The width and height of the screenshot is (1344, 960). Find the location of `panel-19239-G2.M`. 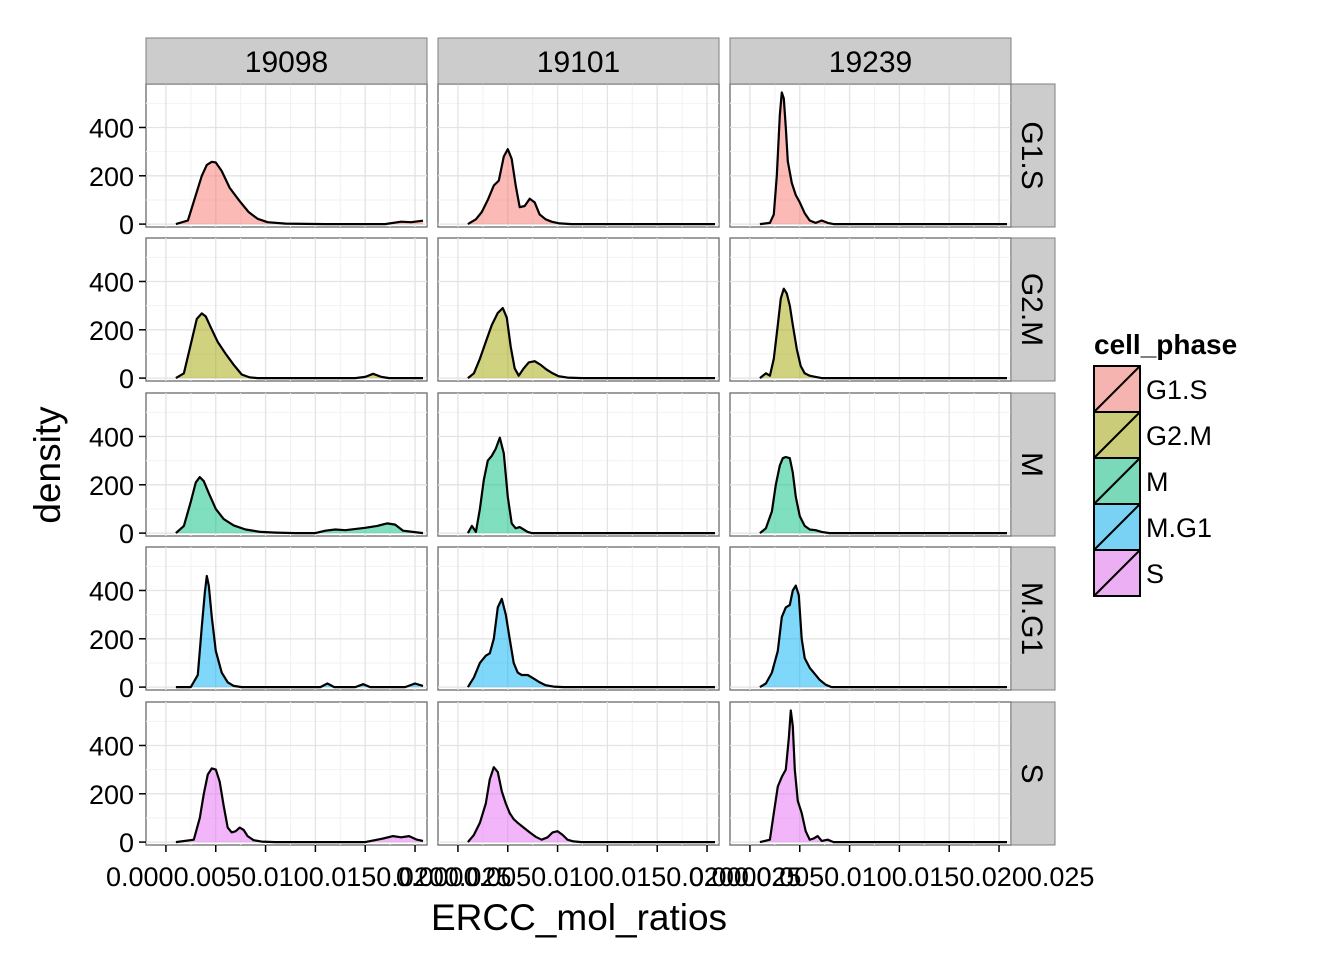

panel-19239-G2.M is located at coordinates (870, 309).